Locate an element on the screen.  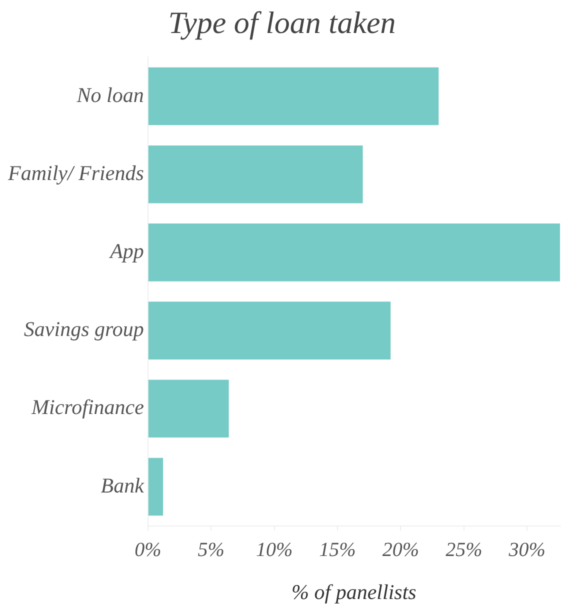
y-tick-label: No loan is located at coordinates (110, 94).